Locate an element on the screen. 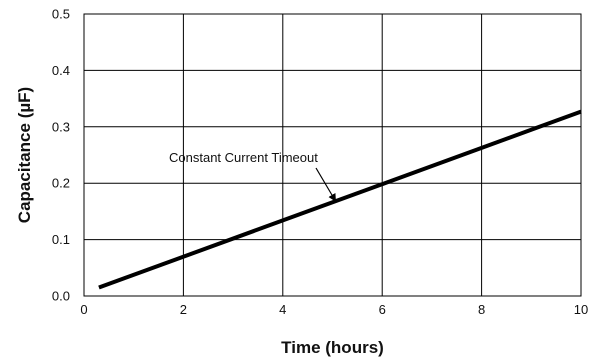  y-axis-title: Capacitance (µF) is located at coordinates (24, 155).